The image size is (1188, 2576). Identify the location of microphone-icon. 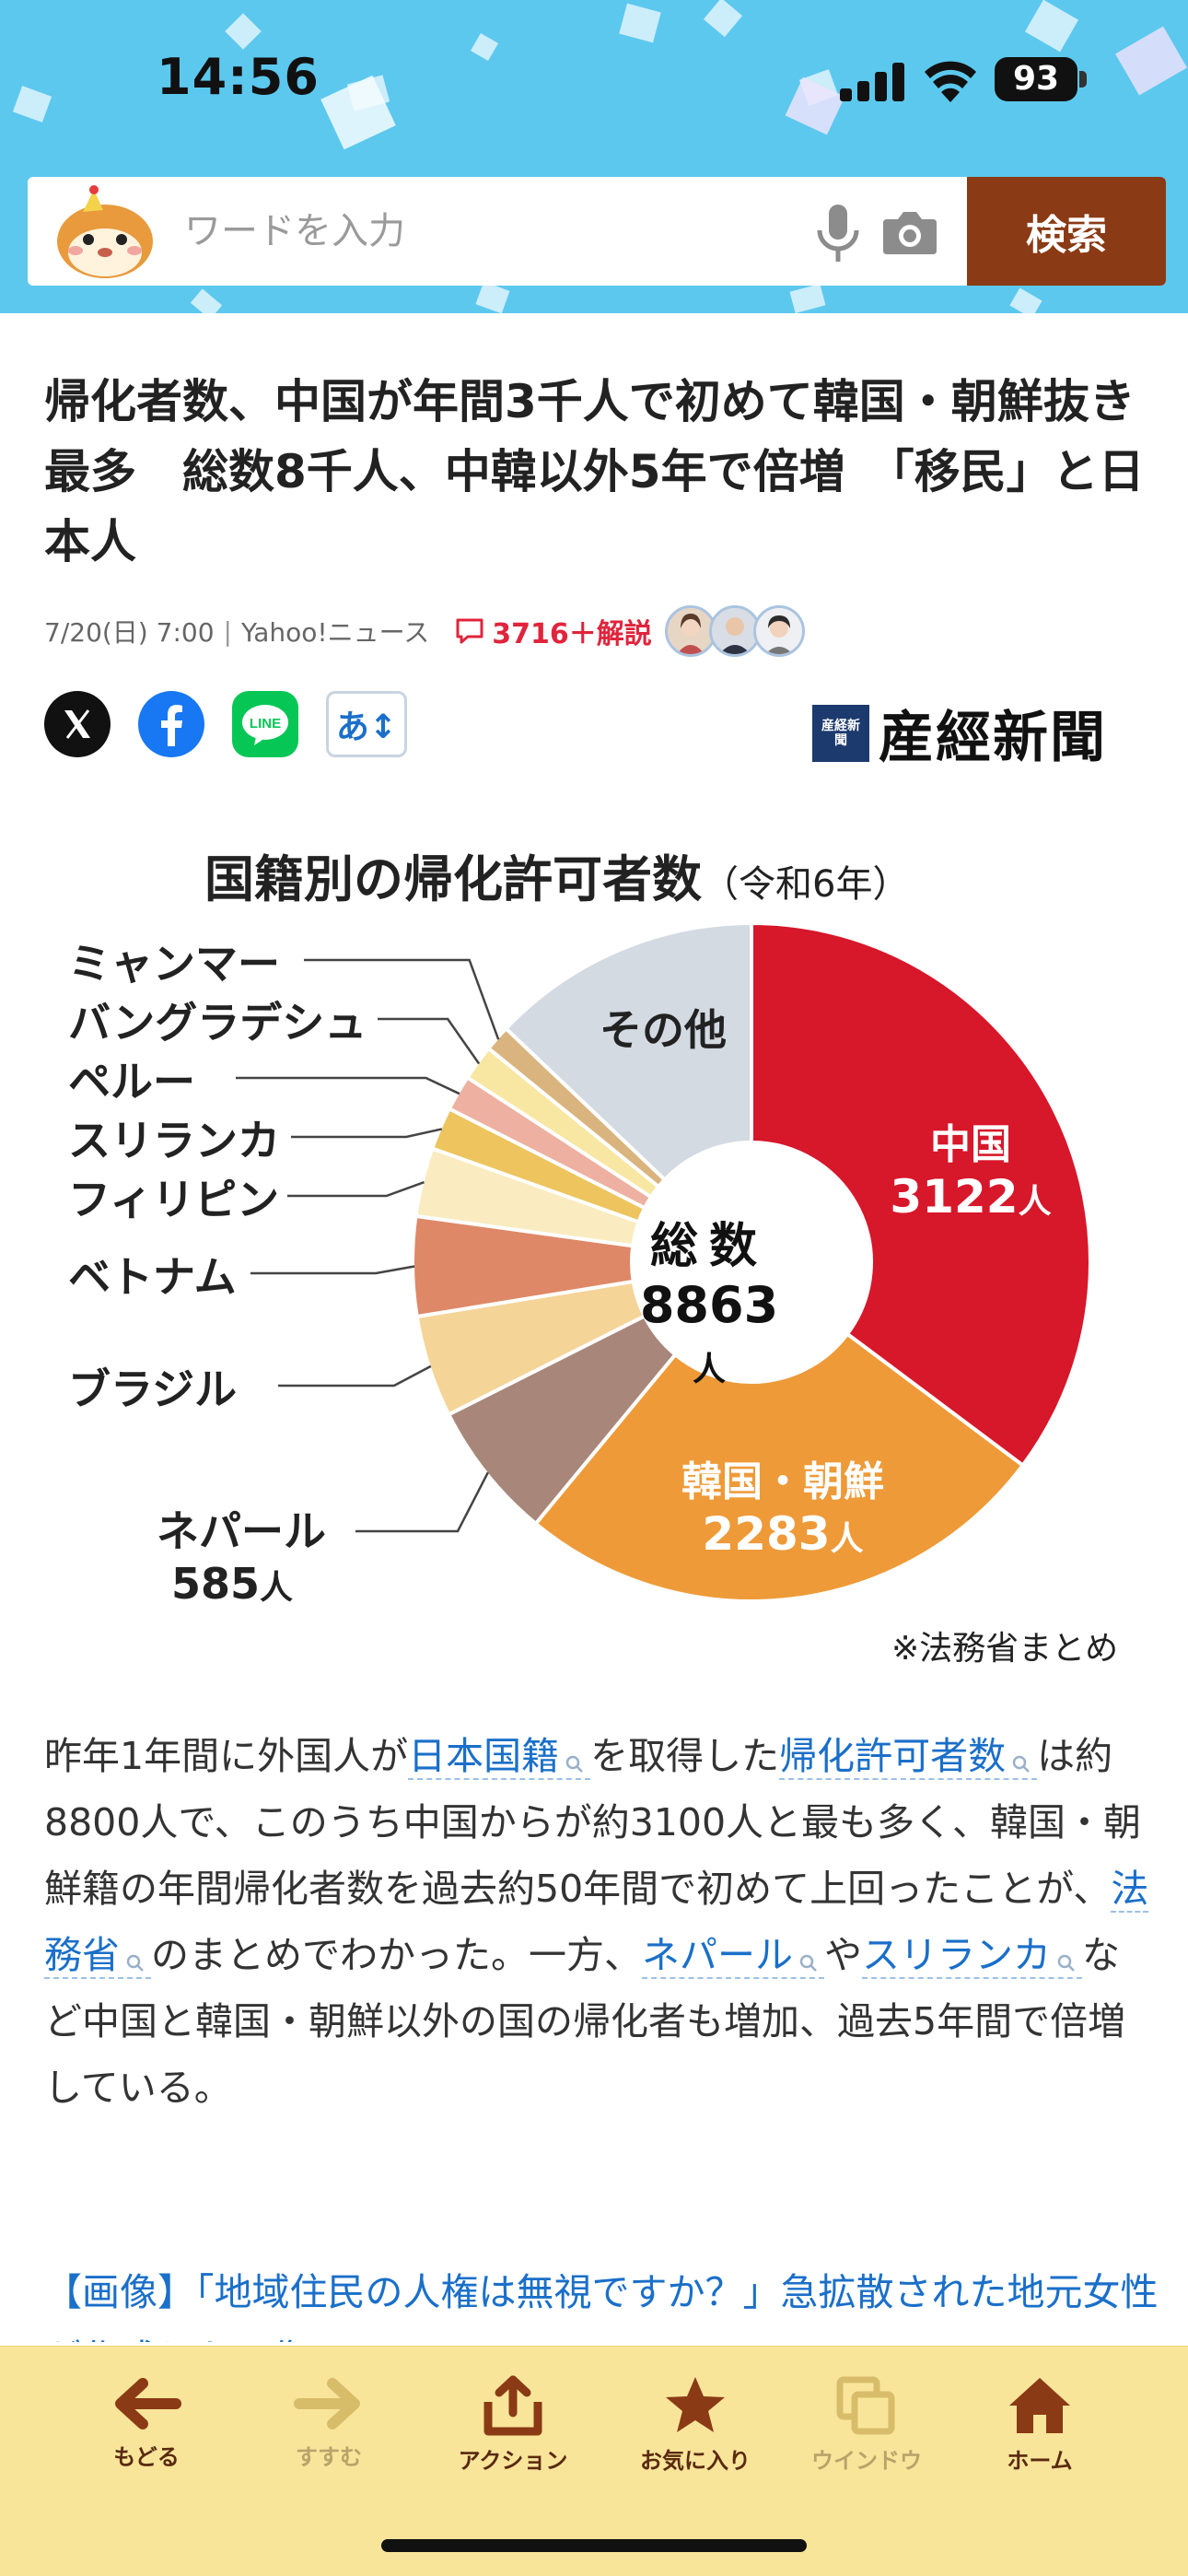
(838, 233).